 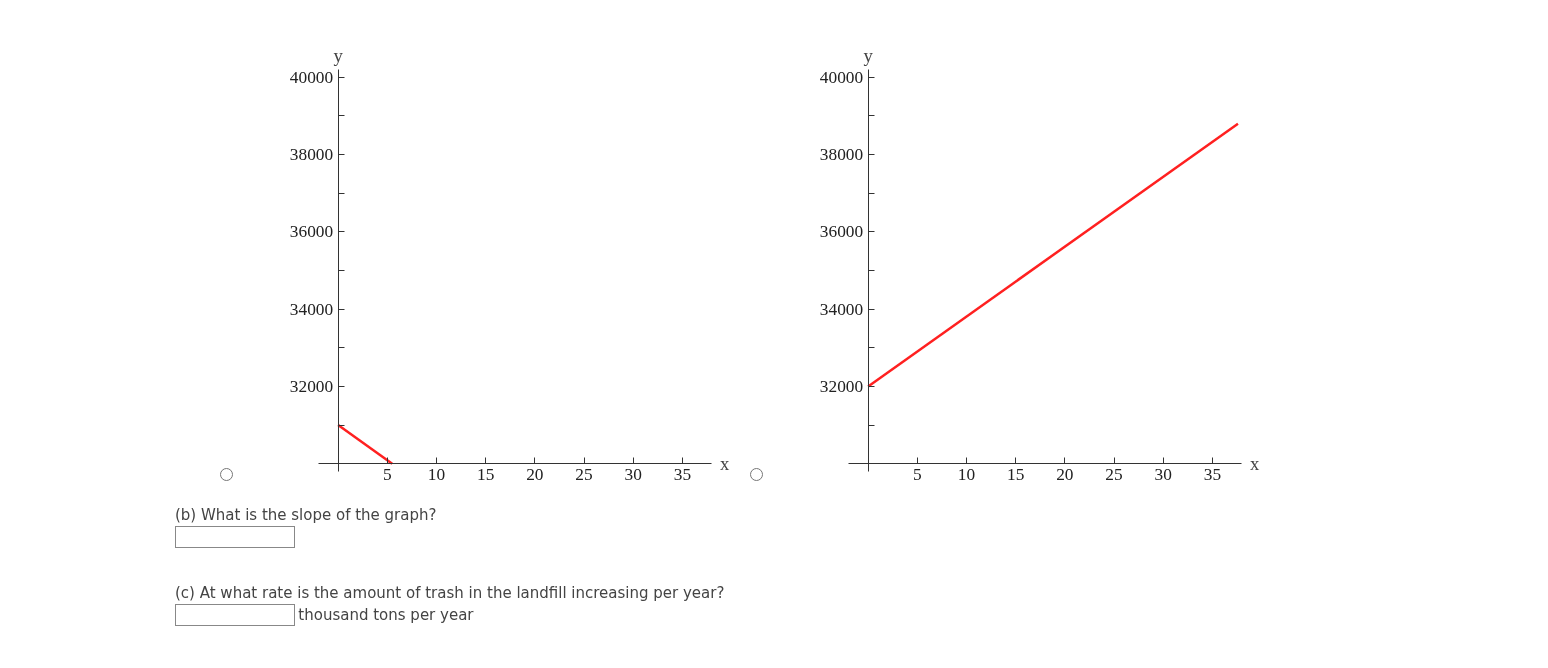 I want to click on text: (c) At what rate is the amount of trash in the landfill increasing per year?, so click(x=450, y=593).